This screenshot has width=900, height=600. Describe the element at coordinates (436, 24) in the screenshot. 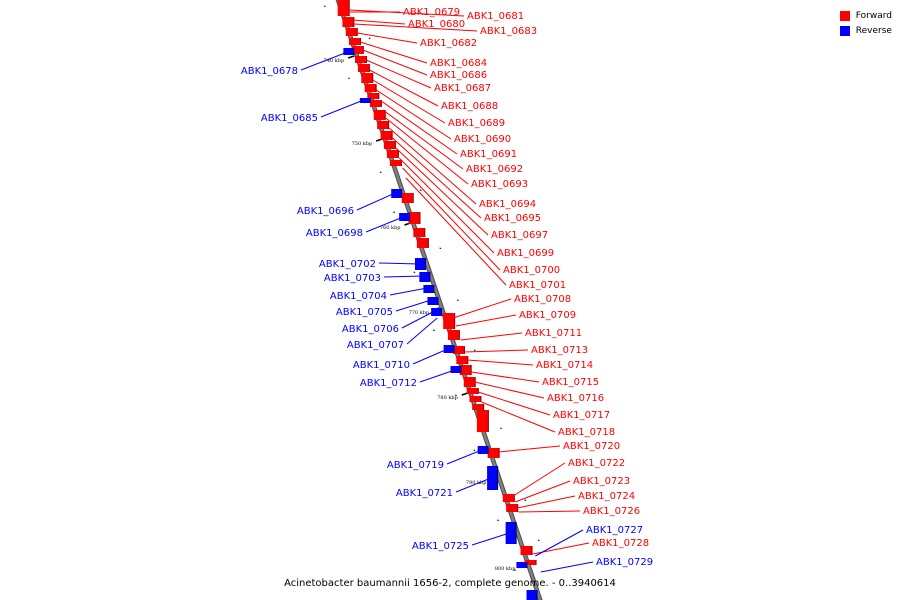

I see `forward-gene-label: ABK1_0680` at that location.